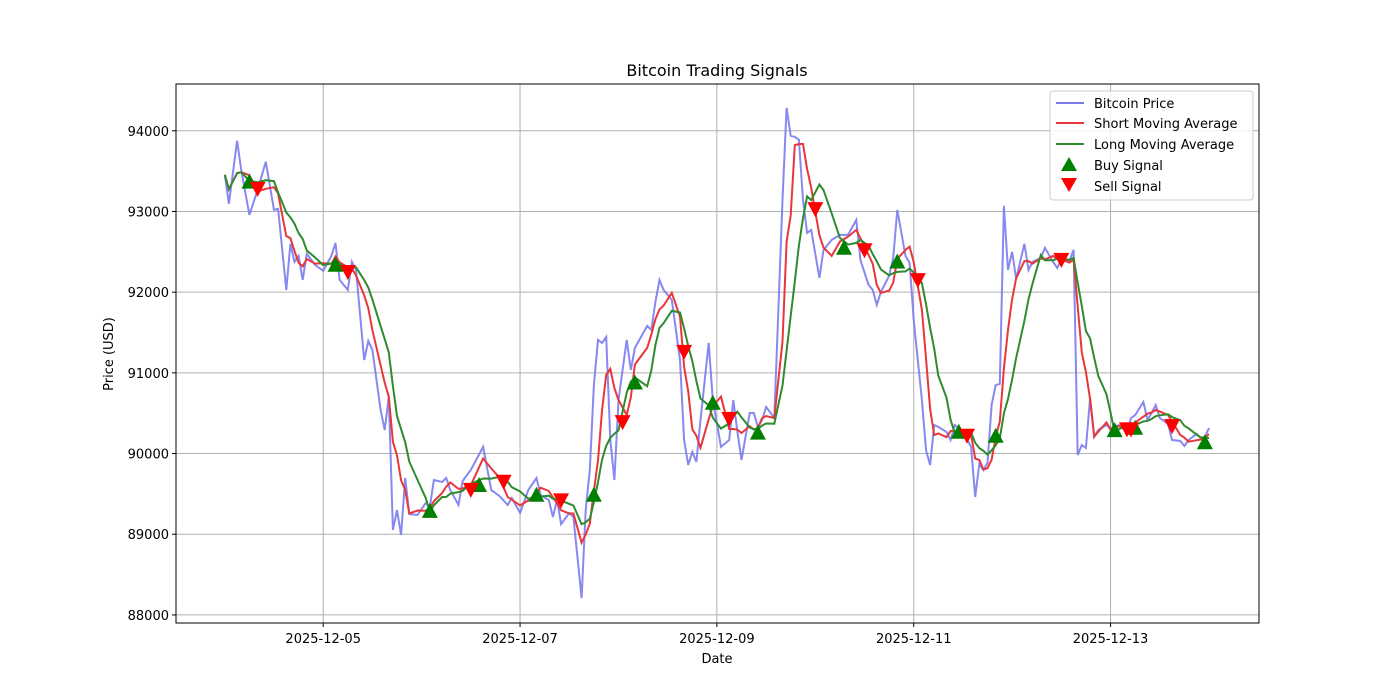  Describe the element at coordinates (148, 132) in the screenshot. I see `y-tick-label: 94000` at that location.